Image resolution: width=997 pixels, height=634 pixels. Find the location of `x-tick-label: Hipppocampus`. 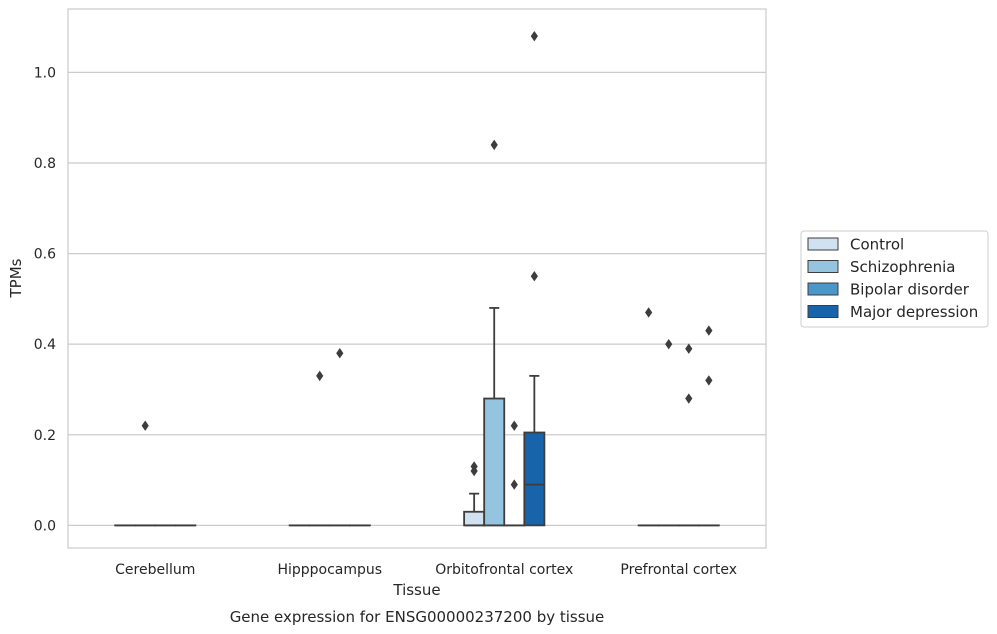

x-tick-label: Hipppocampus is located at coordinates (329, 570).